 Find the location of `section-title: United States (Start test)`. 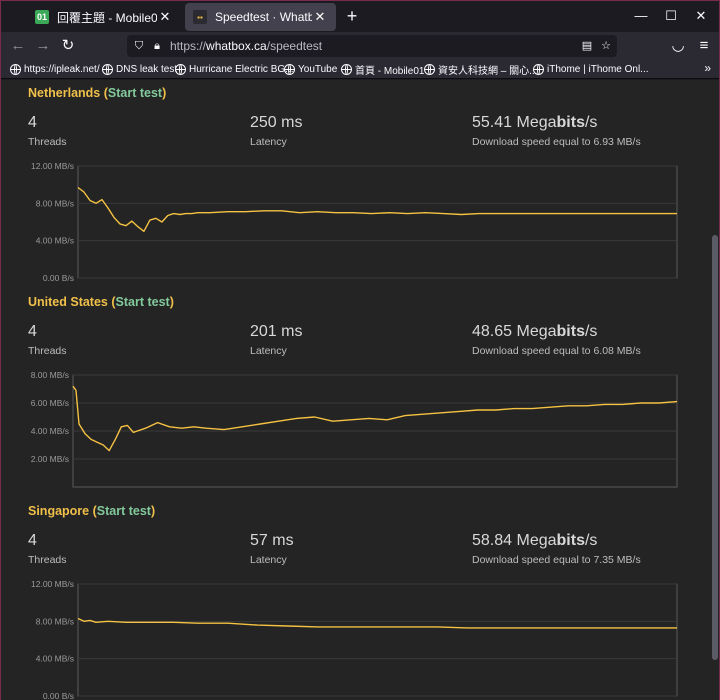

section-title: United States (Start test) is located at coordinates (101, 302).